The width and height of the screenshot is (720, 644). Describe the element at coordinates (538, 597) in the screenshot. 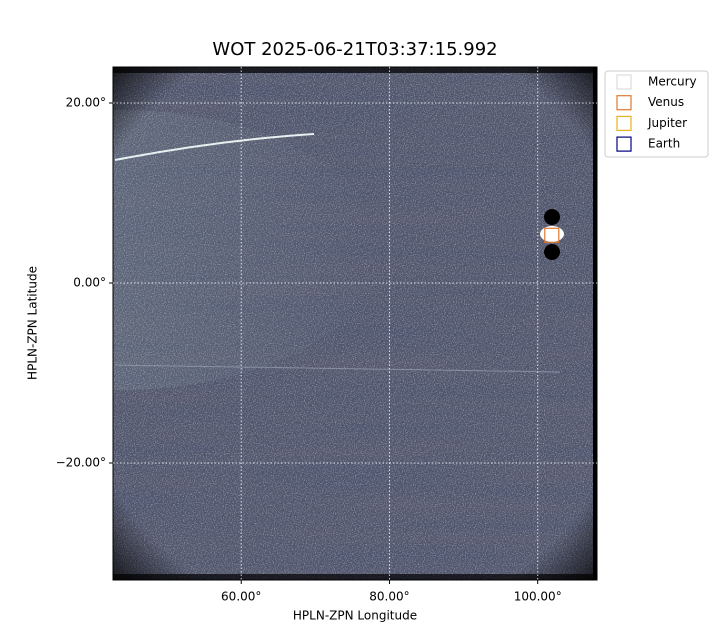

I see `x-tick-label: 100.00°` at that location.